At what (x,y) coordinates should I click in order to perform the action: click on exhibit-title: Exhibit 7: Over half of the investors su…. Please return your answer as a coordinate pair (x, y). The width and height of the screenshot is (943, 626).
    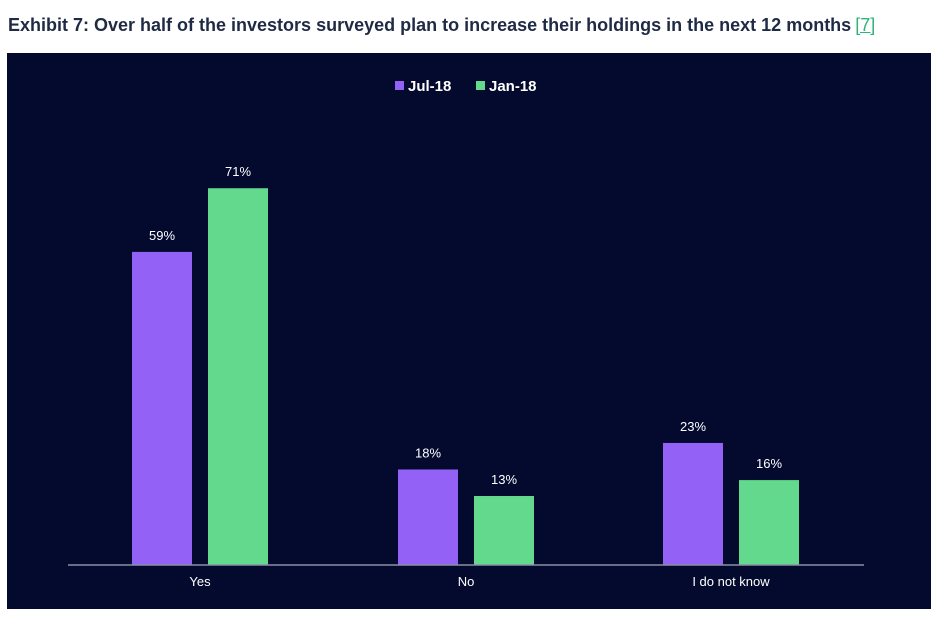
    Looking at the image, I should click on (470, 25).